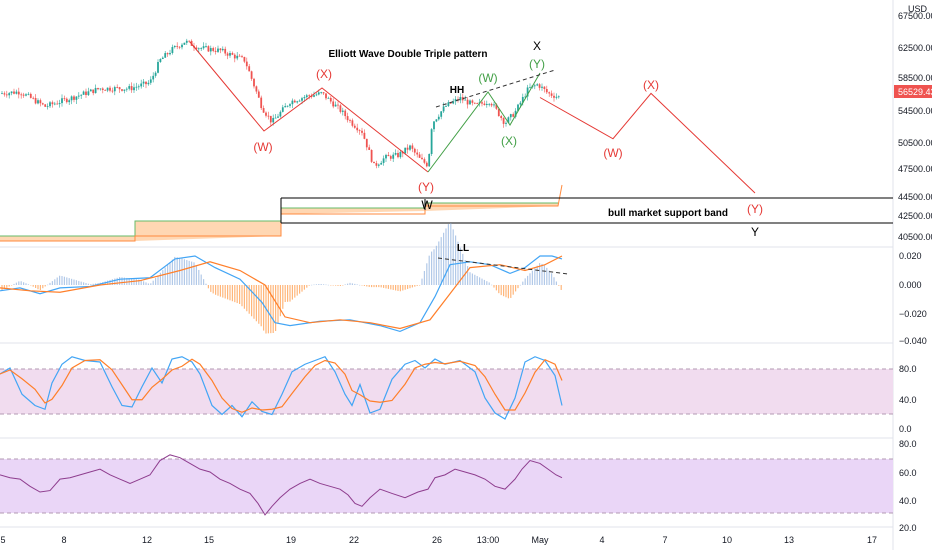 The height and width of the screenshot is (550, 932). Describe the element at coordinates (908, 486) in the screenshot. I see `rsi-axis: 80.0 60.0 40.0 20.0` at that location.